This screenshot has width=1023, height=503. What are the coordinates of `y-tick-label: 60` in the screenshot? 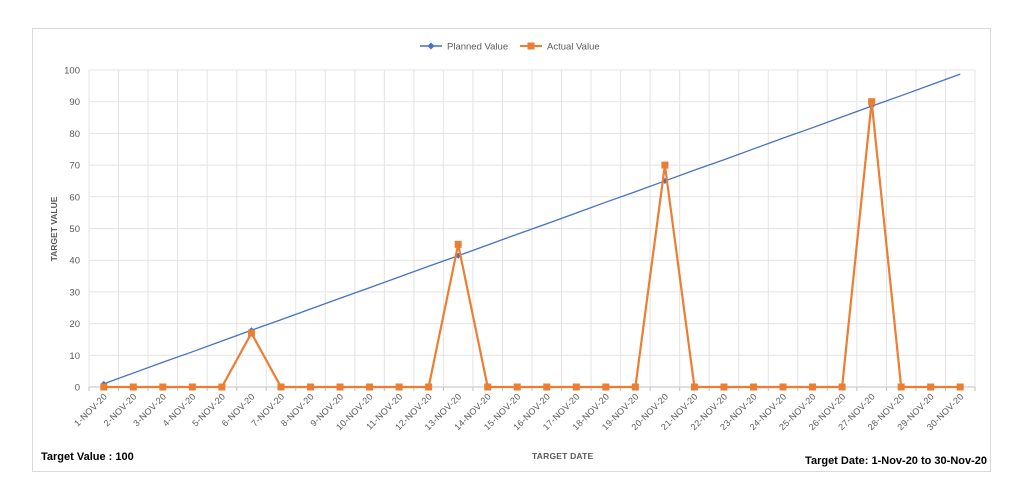 It's located at (74, 197).